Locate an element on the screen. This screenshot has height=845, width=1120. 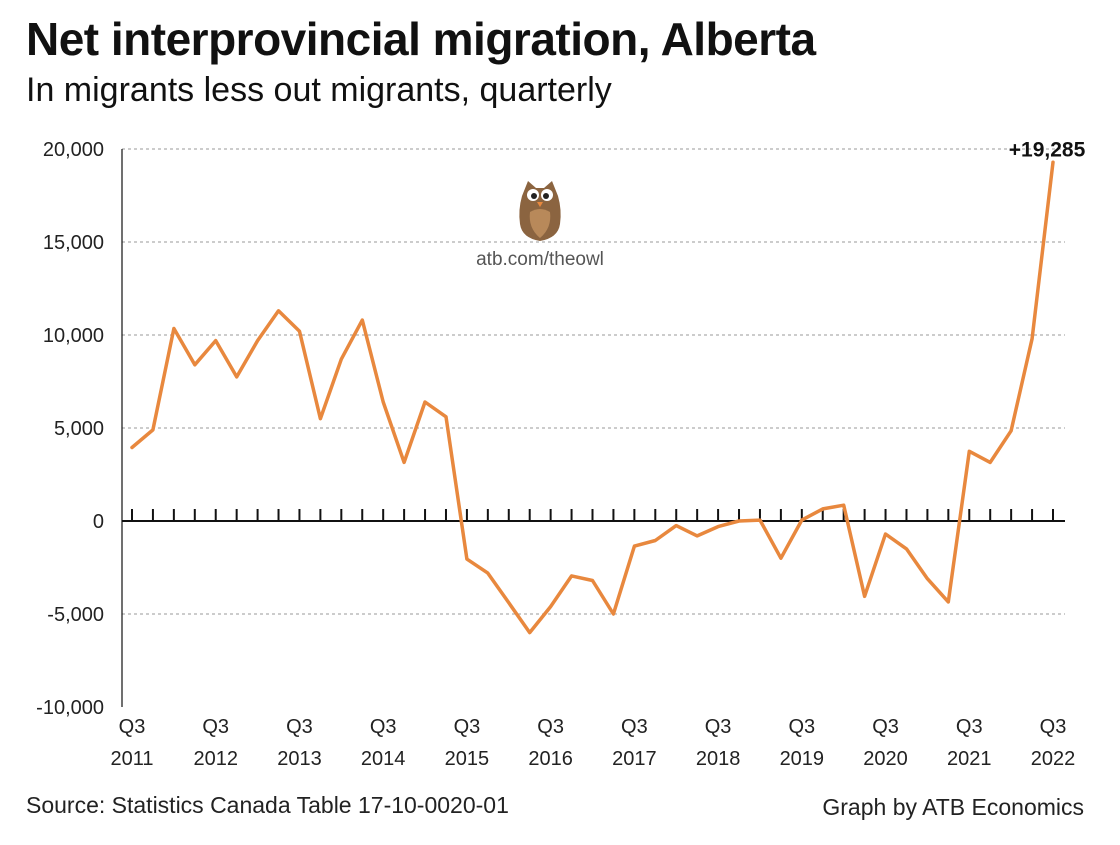
y-tick-label: 10,000 is located at coordinates (73, 336).